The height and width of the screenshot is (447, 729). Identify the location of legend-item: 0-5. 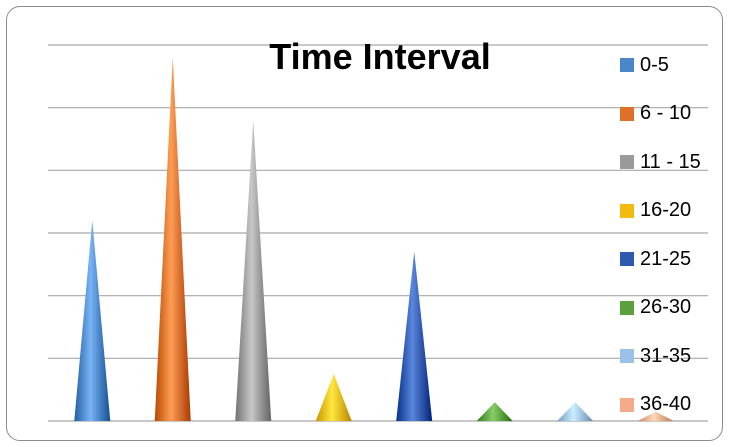
(644, 65).